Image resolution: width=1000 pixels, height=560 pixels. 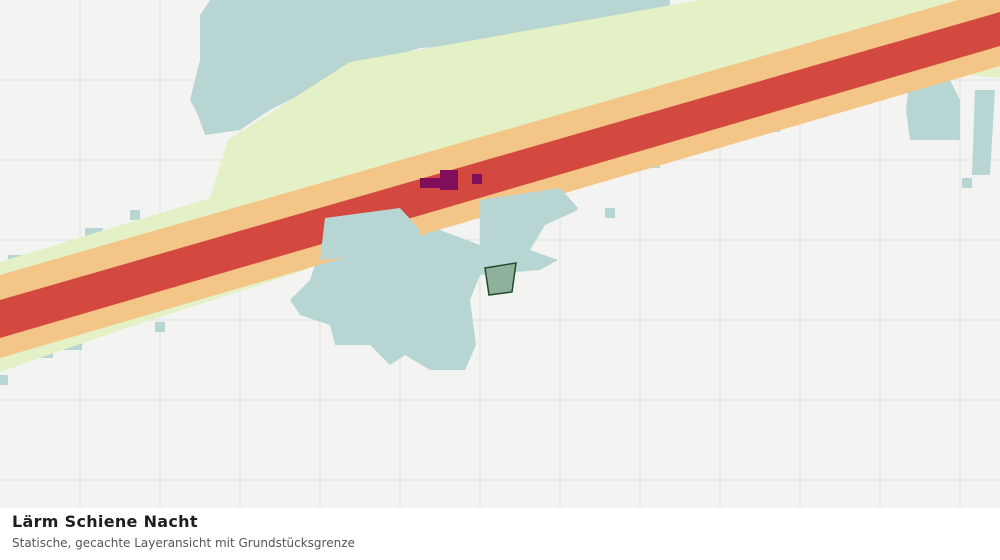 What do you see at coordinates (451, 180) in the screenshot?
I see `noise-level-very-high` at bounding box center [451, 180].